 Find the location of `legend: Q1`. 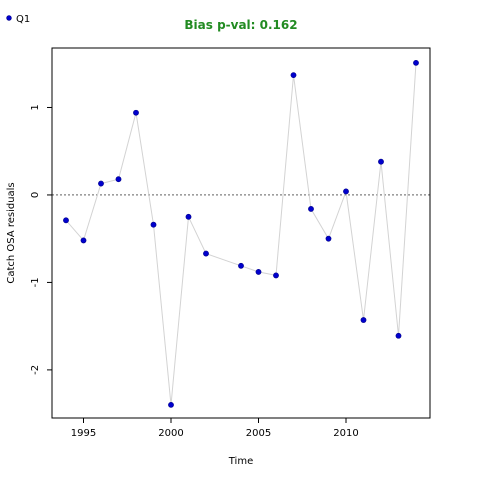

legend: Q1 is located at coordinates (18, 19).